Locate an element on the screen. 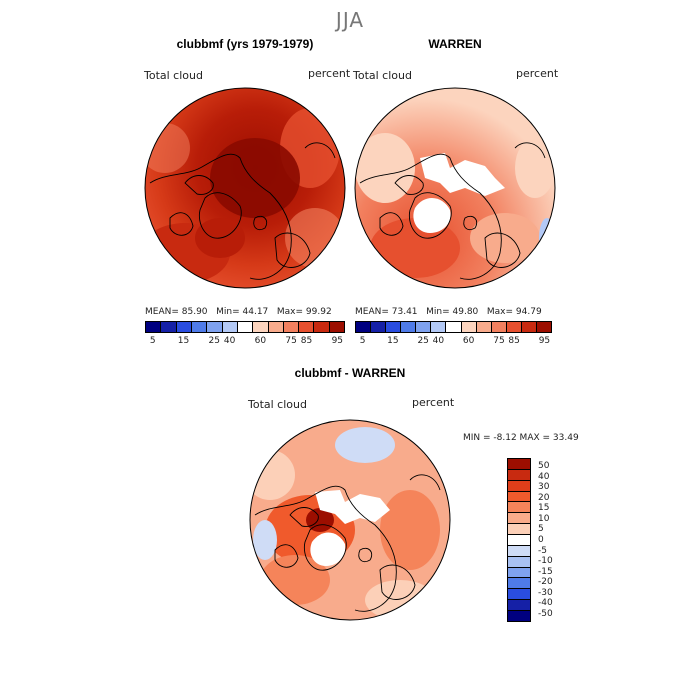  panel1-colorbar is located at coordinates (245, 327).